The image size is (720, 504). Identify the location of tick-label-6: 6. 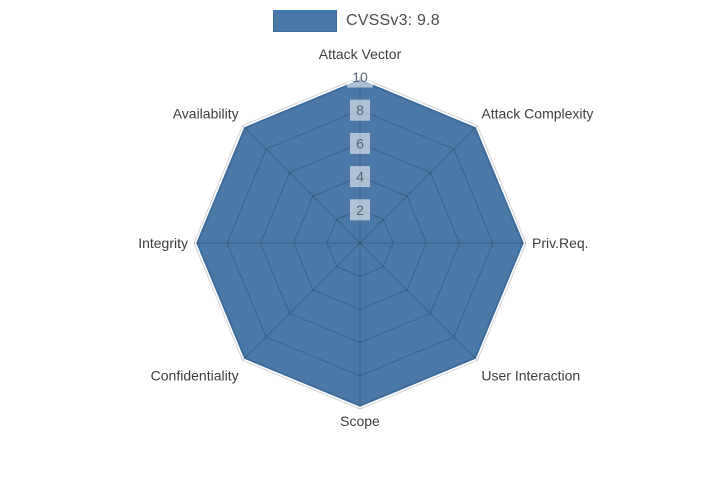
(360, 143).